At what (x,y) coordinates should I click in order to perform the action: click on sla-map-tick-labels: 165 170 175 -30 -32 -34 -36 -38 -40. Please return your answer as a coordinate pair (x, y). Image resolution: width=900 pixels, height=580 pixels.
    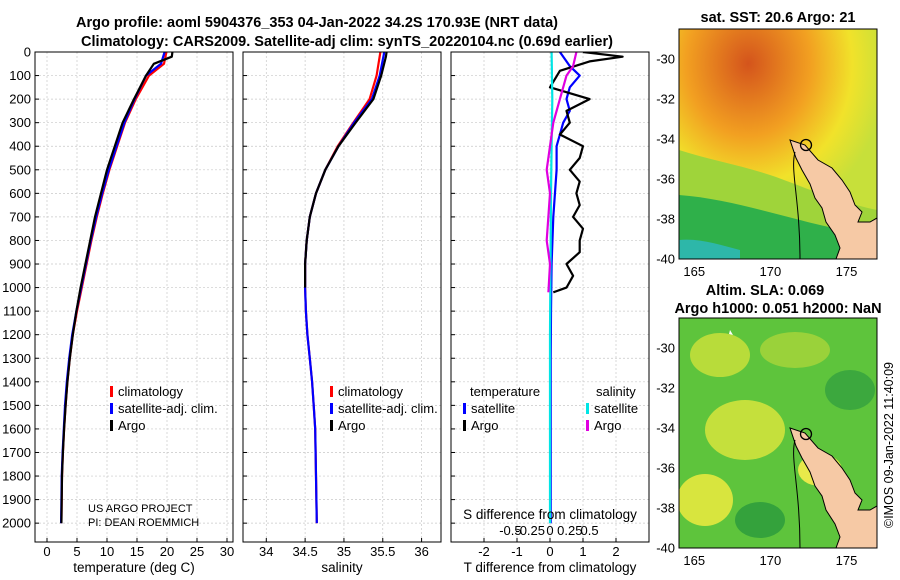
    Looking at the image, I should click on (756, 455).